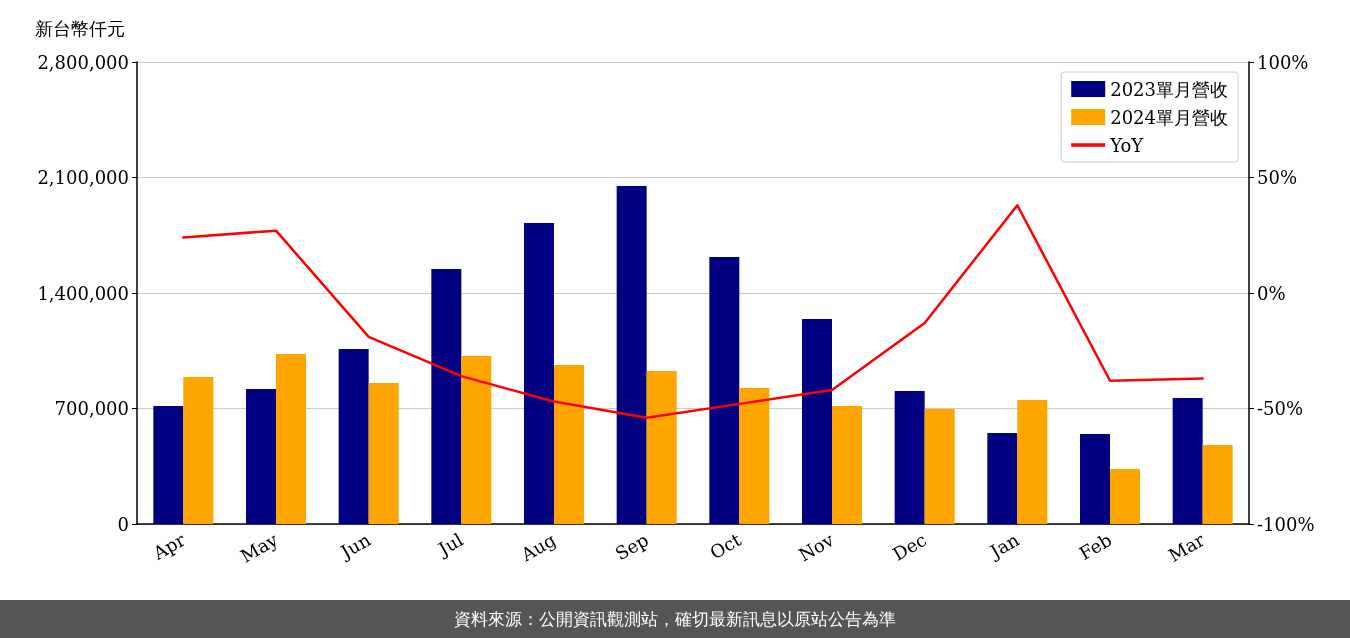 Image resolution: width=1350 pixels, height=638 pixels. What do you see at coordinates (726, 546) in the screenshot?
I see `x-tick-label: Oct` at bounding box center [726, 546].